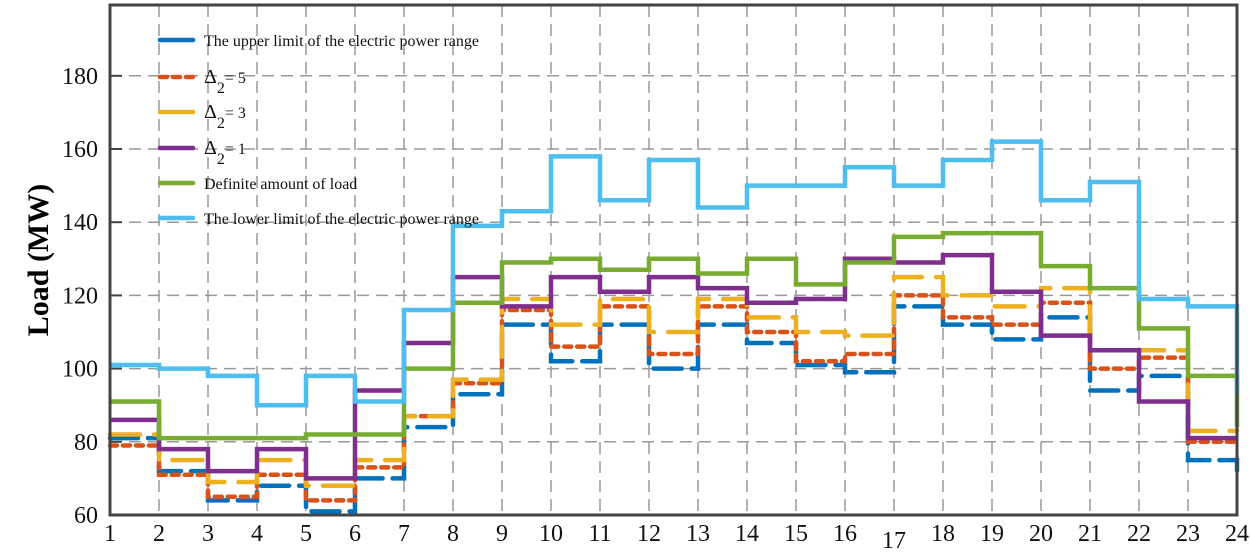 This screenshot has height=554, width=1250. What do you see at coordinates (698, 534) in the screenshot?
I see `x-tick-label: 13` at bounding box center [698, 534].